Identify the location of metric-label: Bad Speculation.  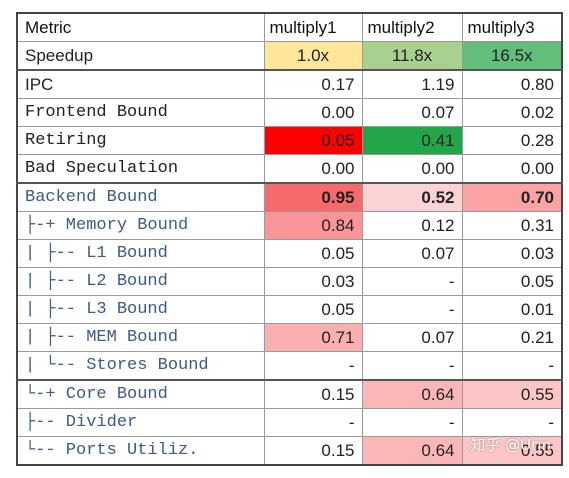
(140, 169).